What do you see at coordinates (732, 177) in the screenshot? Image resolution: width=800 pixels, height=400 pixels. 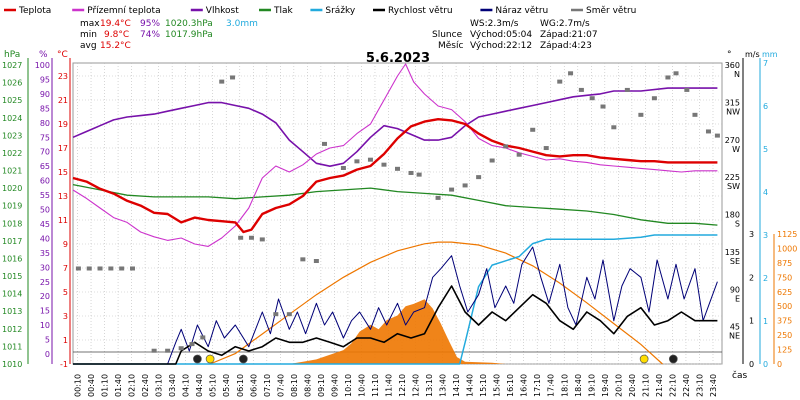 I see `direction-tick-label: 225` at bounding box center [732, 177].